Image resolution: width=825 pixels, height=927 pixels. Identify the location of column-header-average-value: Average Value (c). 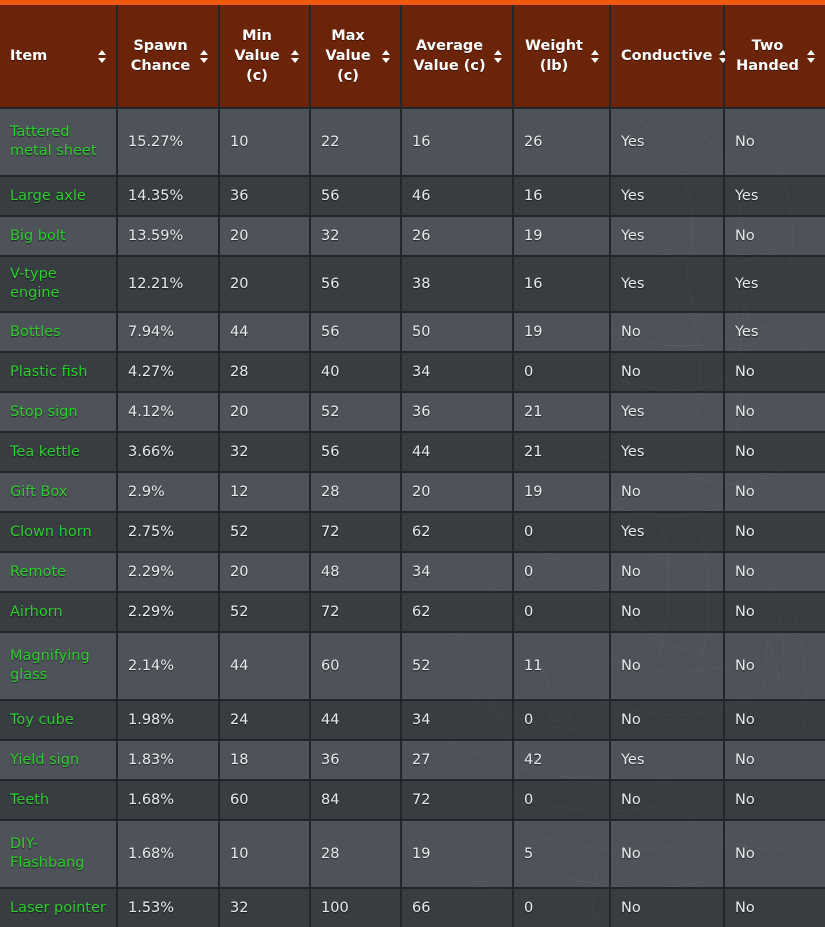
(457, 57).